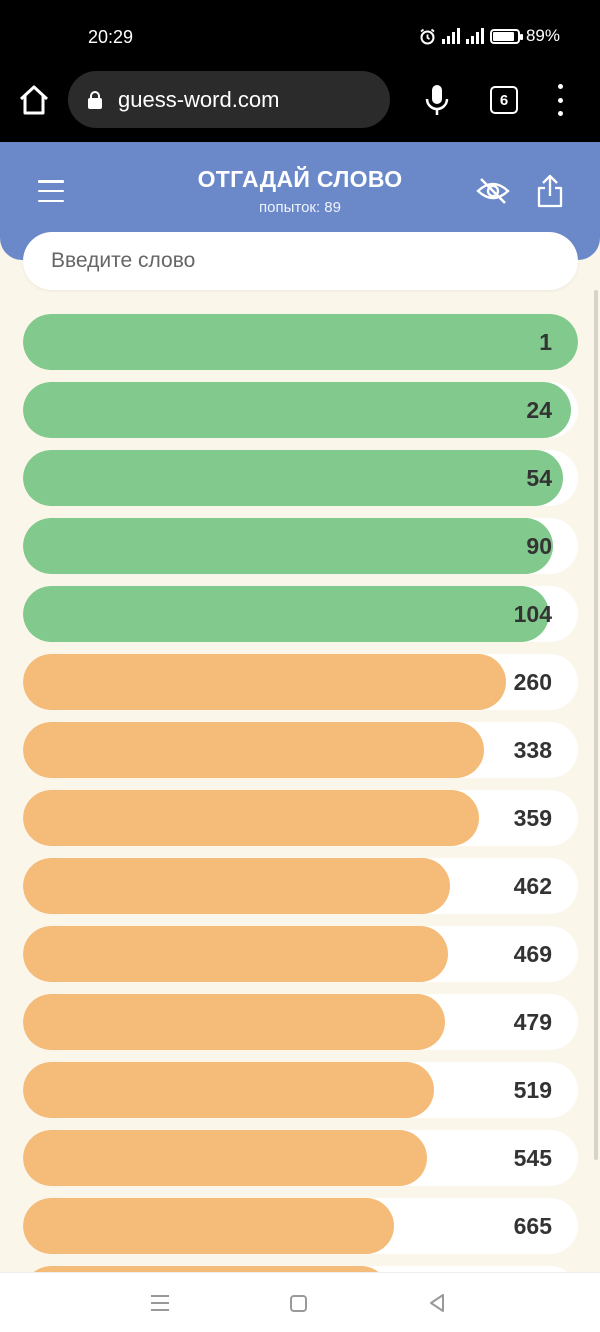  I want to click on menu-icon, so click(51, 191).